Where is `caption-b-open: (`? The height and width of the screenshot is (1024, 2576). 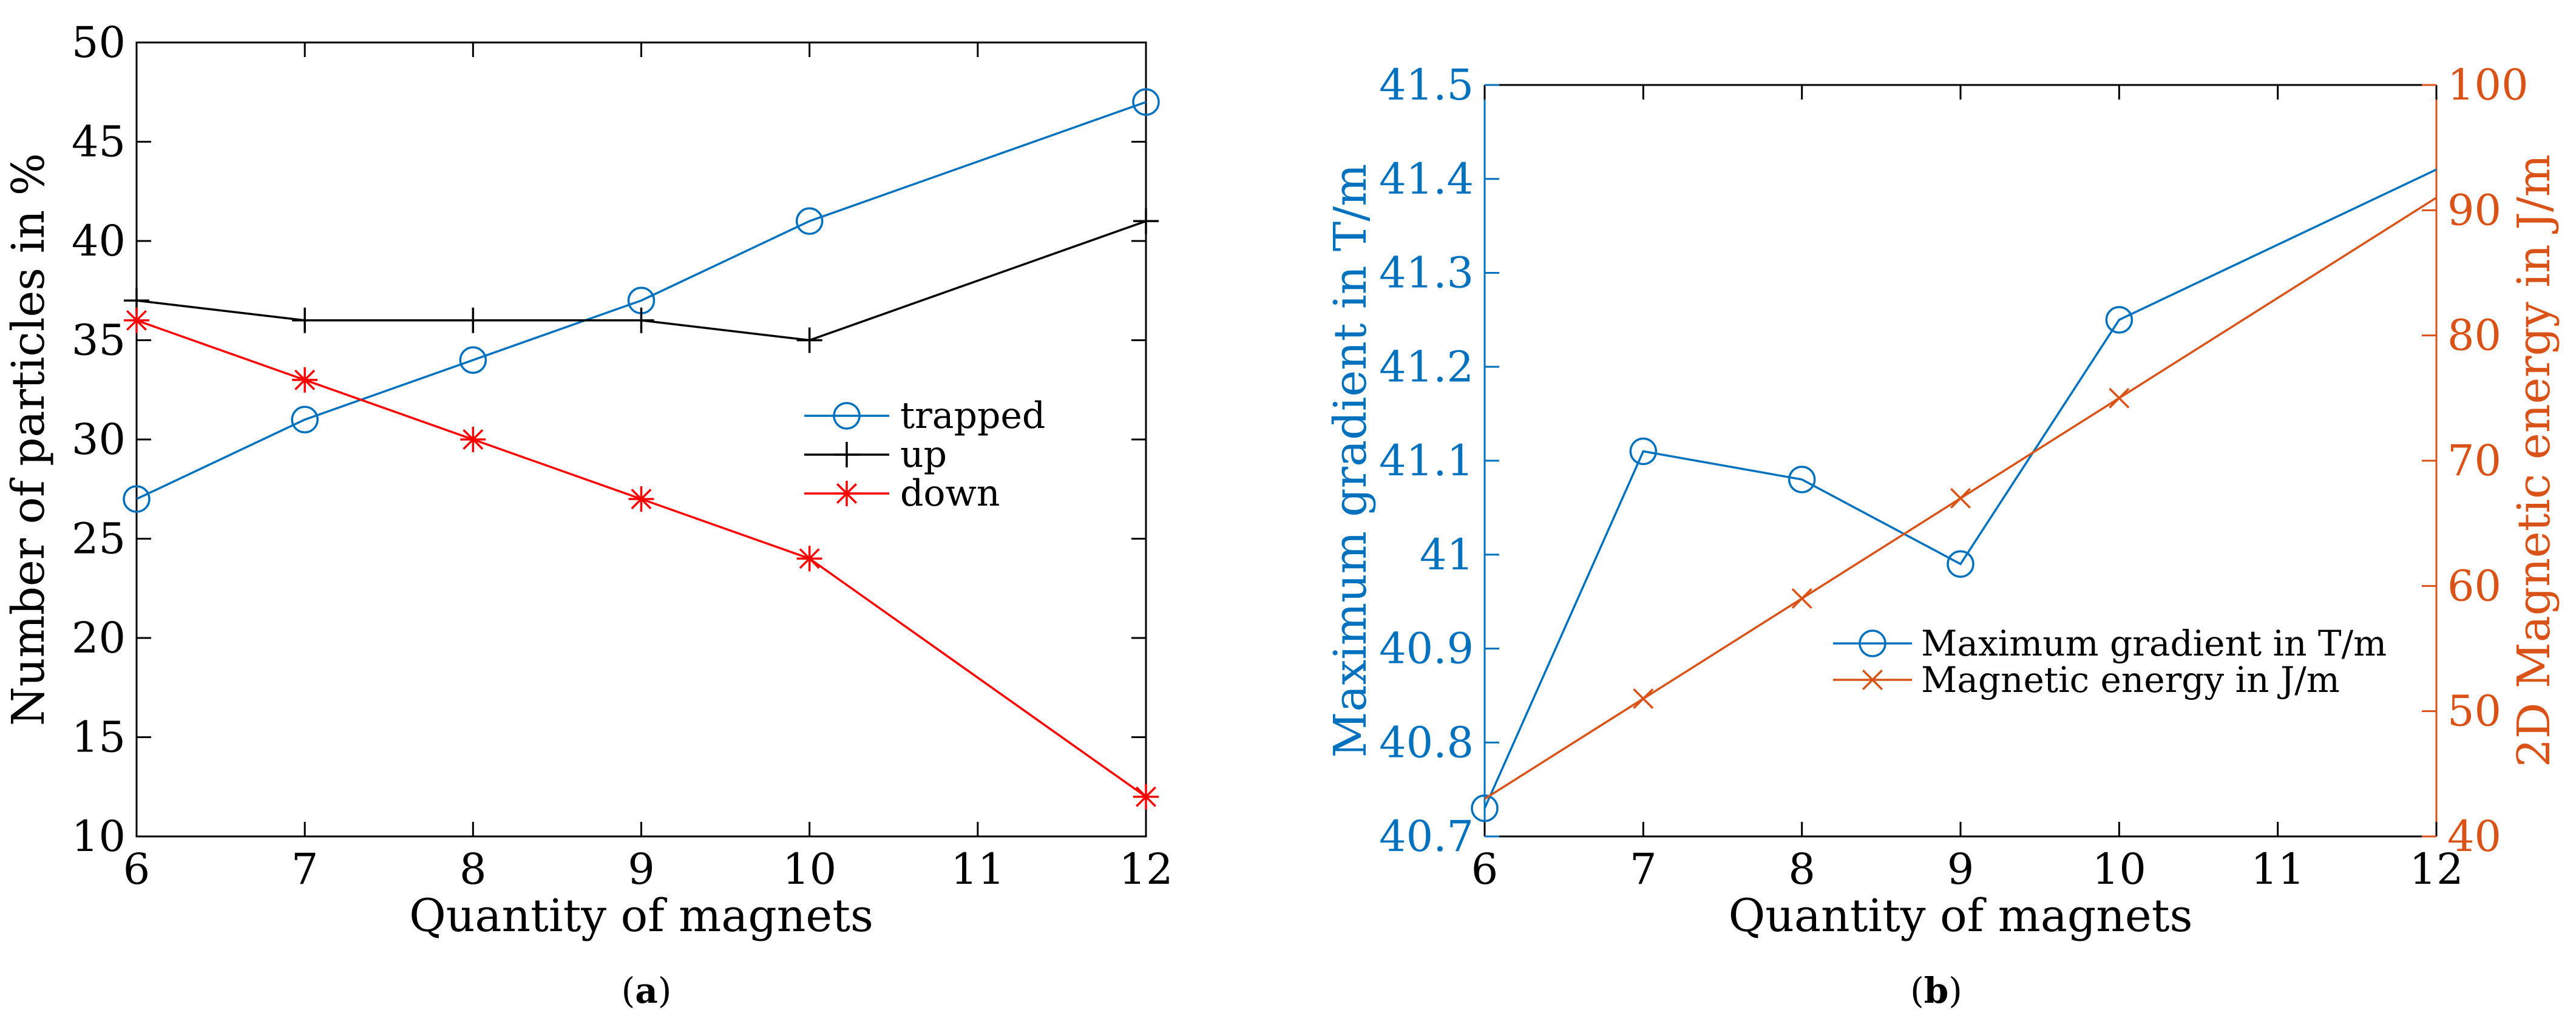 caption-b-open: ( is located at coordinates (1917, 990).